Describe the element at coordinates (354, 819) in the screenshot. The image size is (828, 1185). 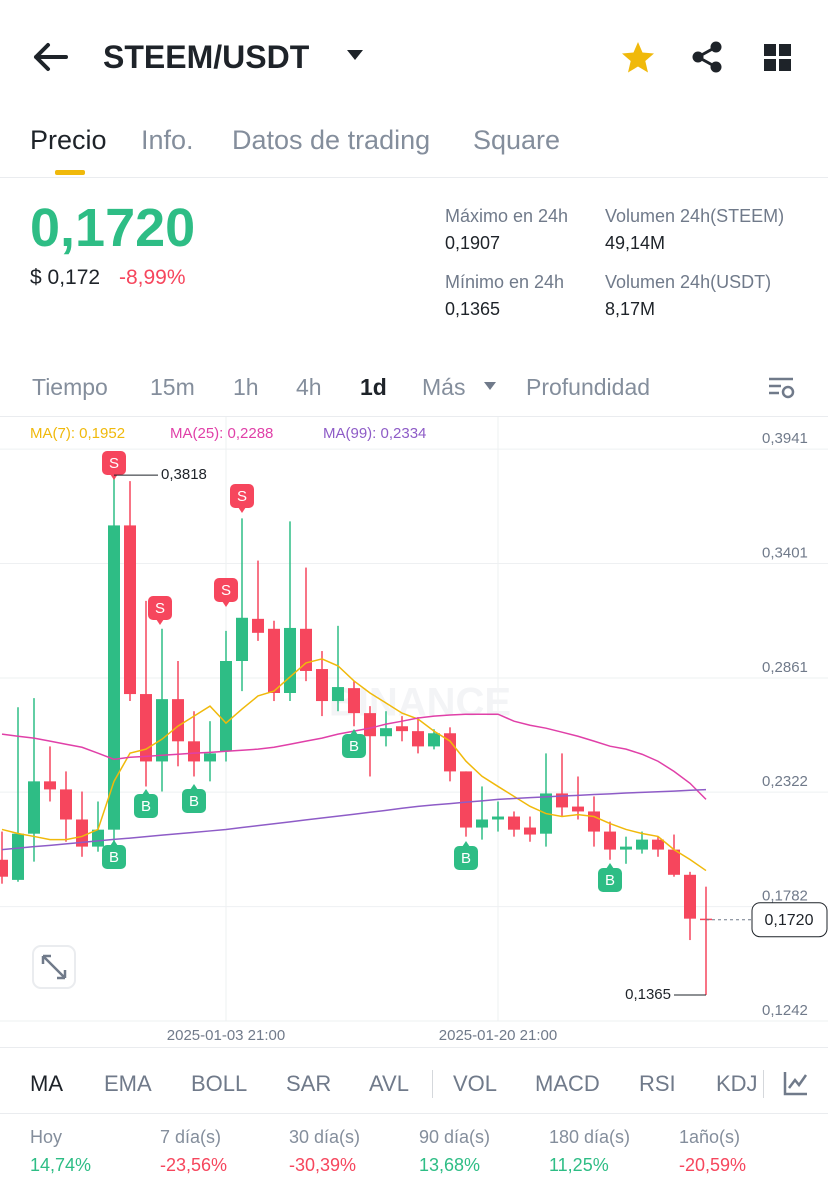
I see `ma-line` at that location.